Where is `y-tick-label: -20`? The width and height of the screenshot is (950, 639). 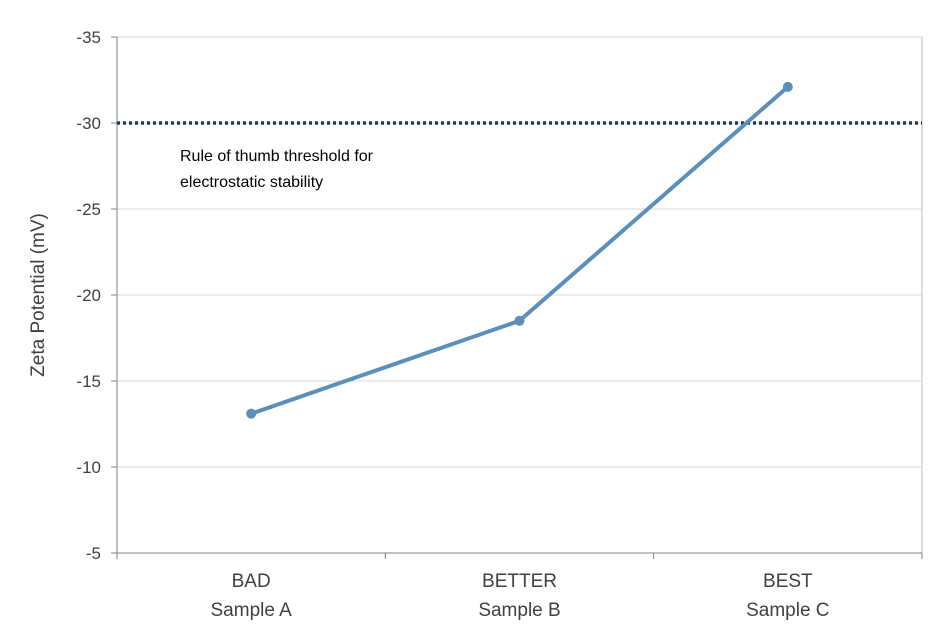
y-tick-label: -20 is located at coordinates (88, 295).